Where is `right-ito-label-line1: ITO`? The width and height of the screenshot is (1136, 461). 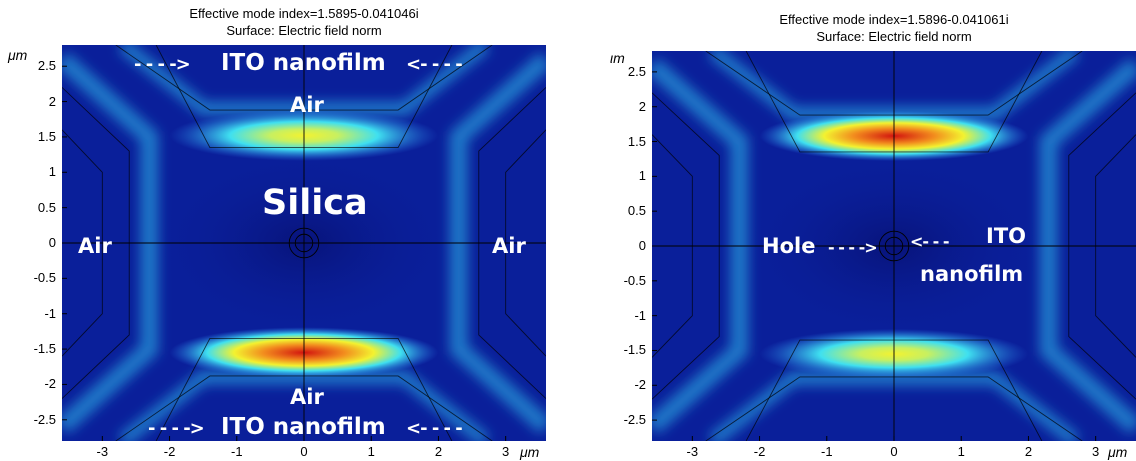 right-ito-label-line1: ITO is located at coordinates (1006, 236).